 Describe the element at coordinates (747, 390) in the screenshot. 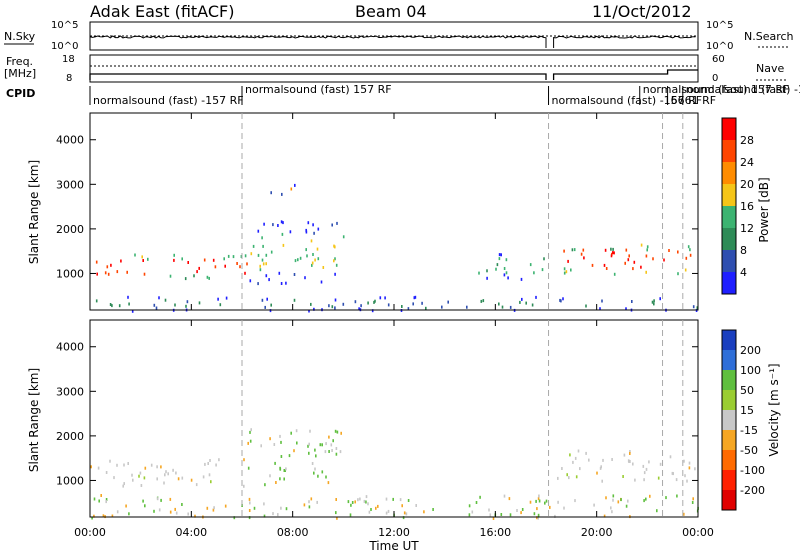

I see `velocity-colorbar-tick: 50` at that location.